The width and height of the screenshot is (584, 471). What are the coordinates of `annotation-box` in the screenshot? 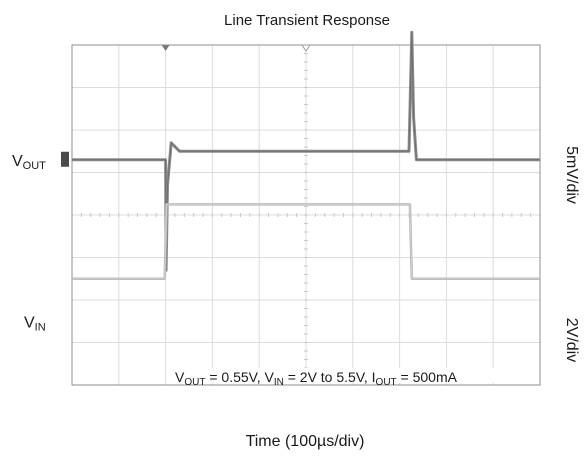 It's located at (341, 375).